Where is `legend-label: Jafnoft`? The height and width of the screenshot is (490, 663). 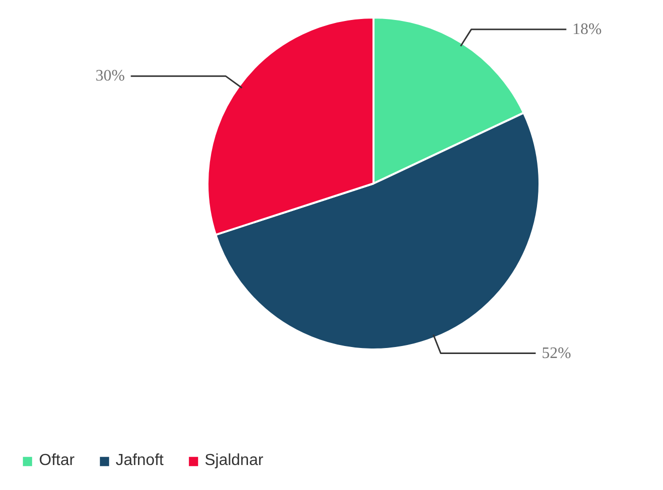
legend-label: Jafnoft is located at coordinates (140, 461).